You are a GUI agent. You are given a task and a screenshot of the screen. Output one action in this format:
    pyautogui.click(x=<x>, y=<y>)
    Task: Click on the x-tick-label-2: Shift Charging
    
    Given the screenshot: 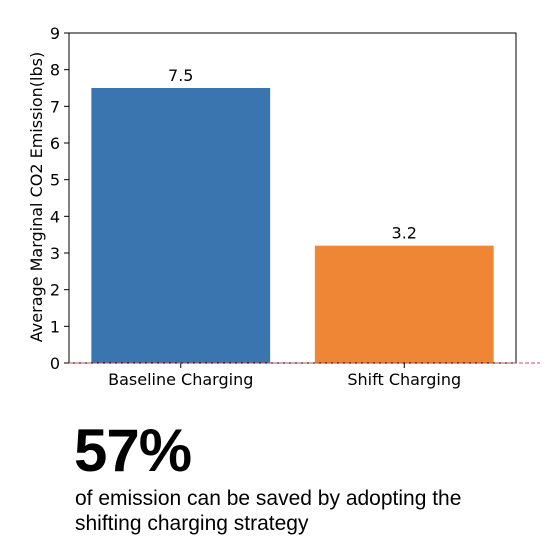 What is the action you would take?
    pyautogui.click(x=404, y=379)
    